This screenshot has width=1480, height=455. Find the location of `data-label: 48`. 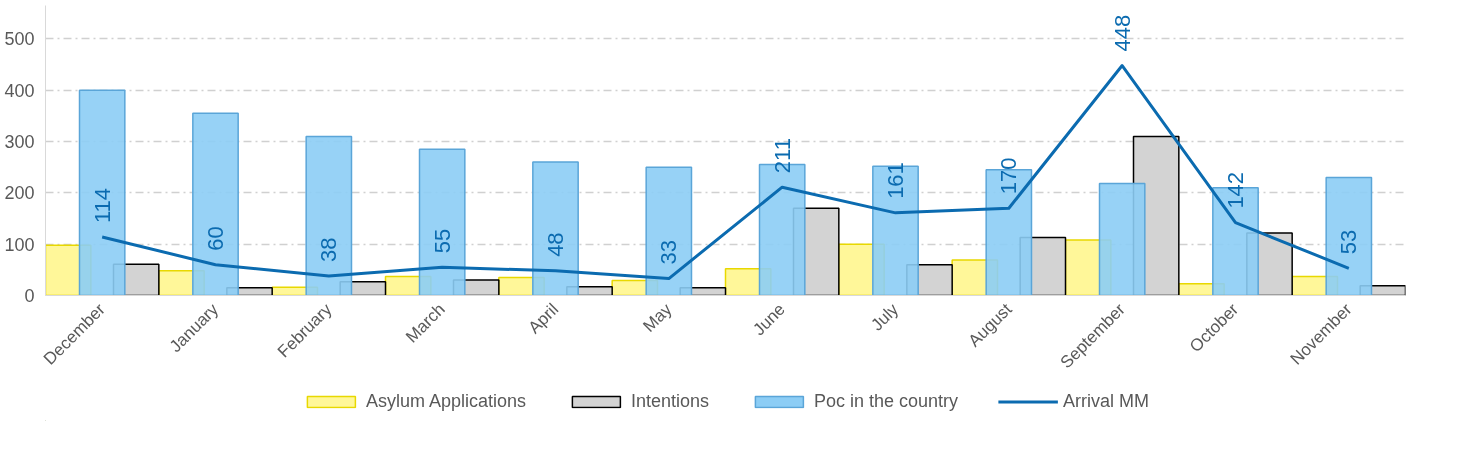

data-label: 48 is located at coordinates (555, 244).